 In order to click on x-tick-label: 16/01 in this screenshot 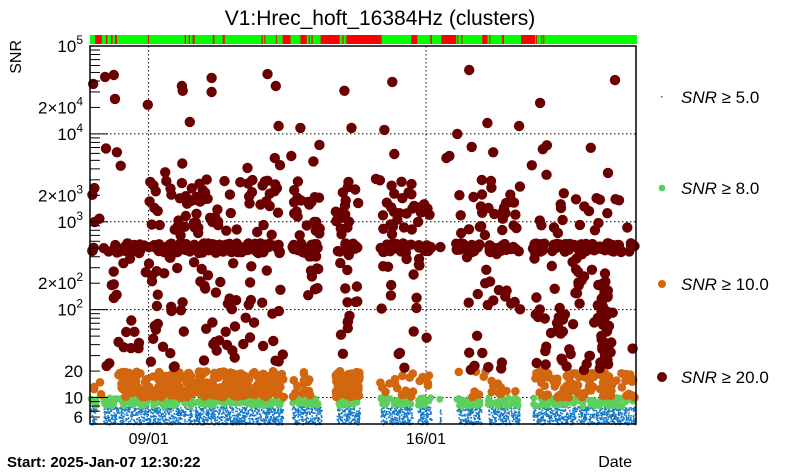, I will do `click(426, 439)`.